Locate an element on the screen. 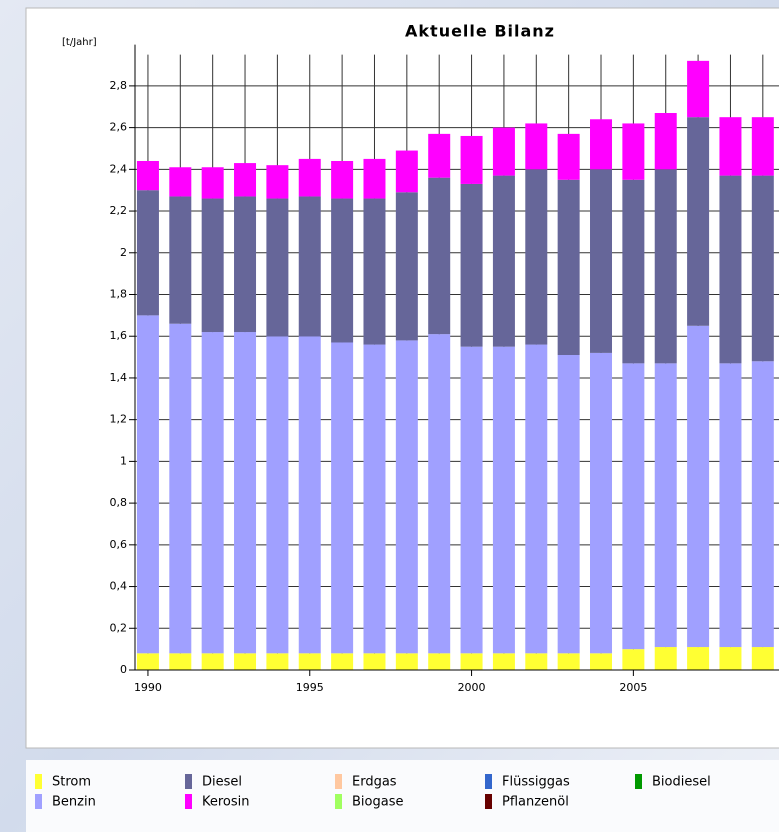  y-tick-label: 0,4 is located at coordinates (119, 586).